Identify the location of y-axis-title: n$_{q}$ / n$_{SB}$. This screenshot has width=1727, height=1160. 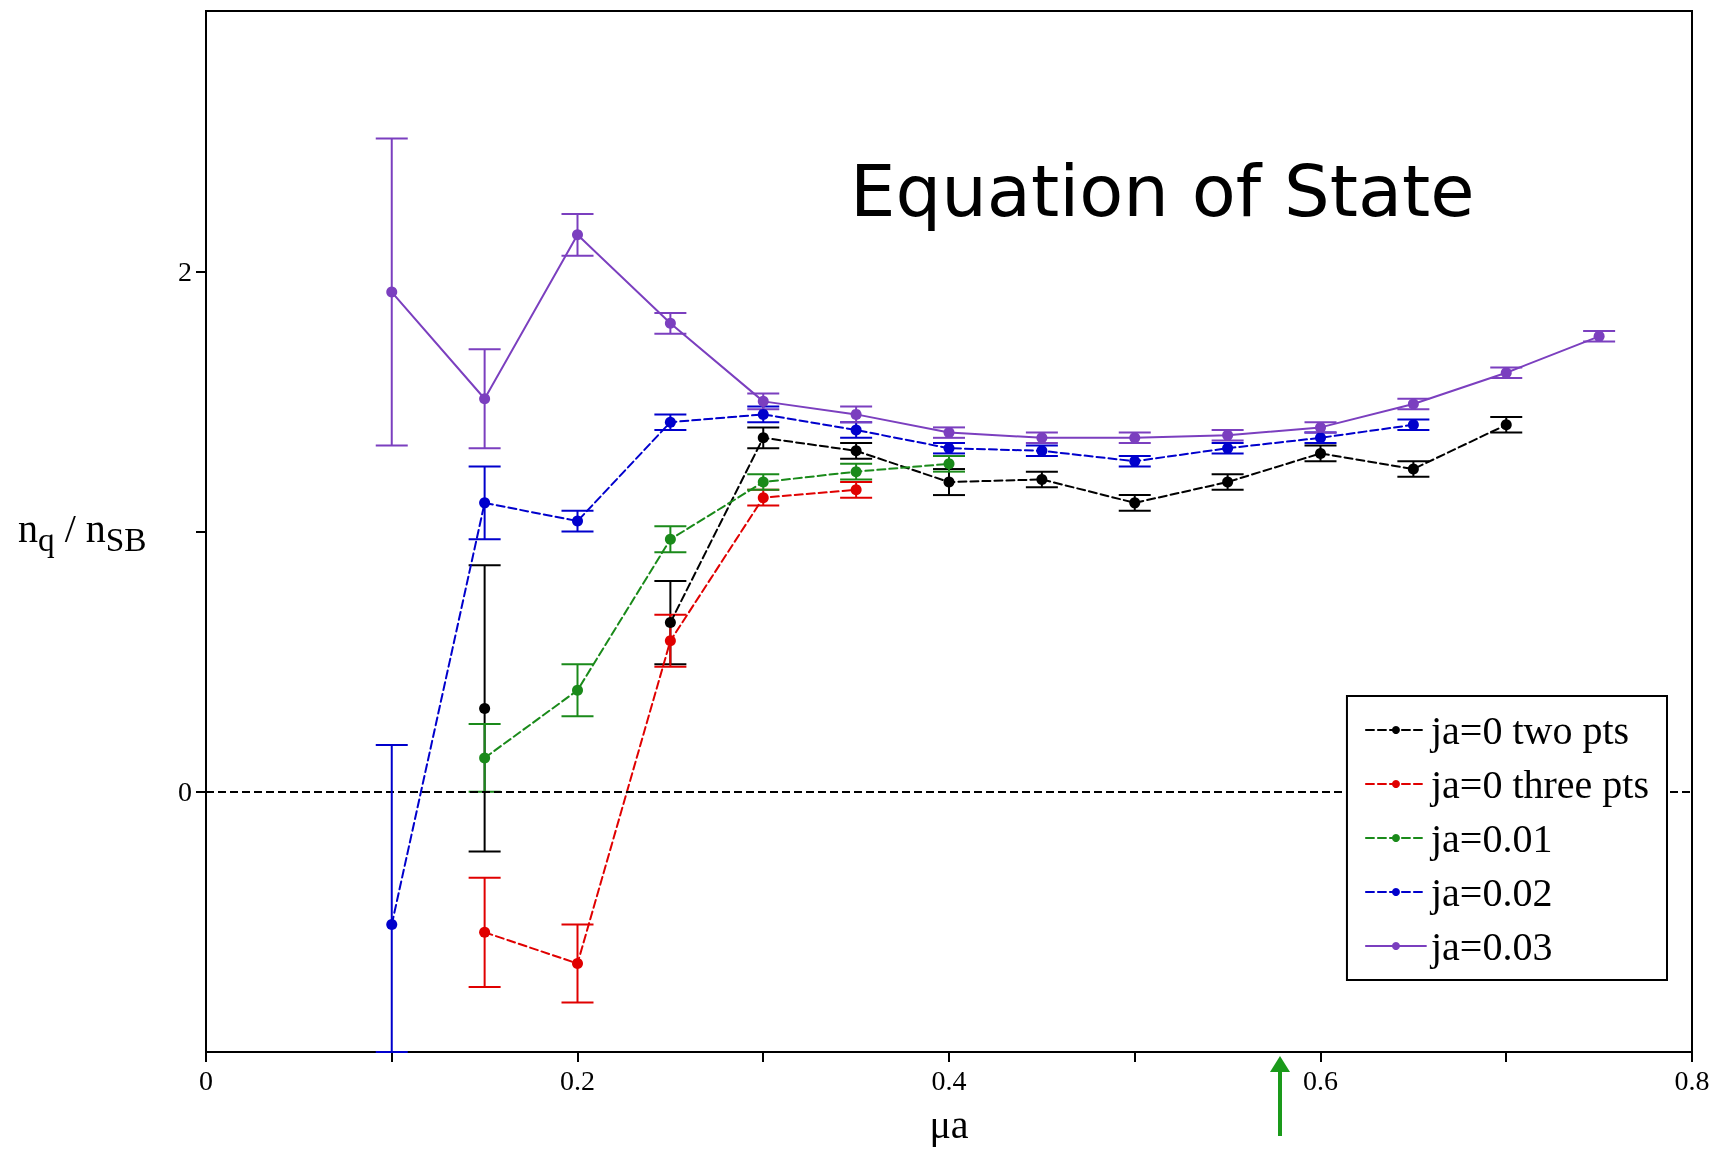
(82, 532).